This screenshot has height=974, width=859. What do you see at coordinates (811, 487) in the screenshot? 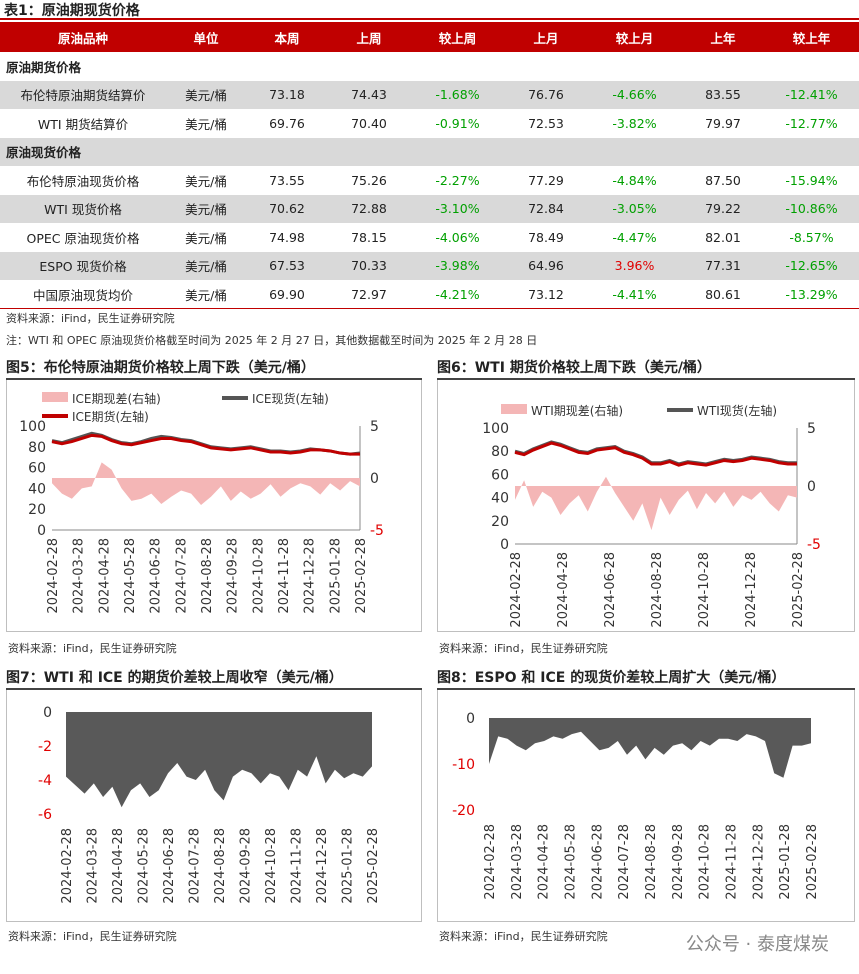
I see `y-right-tick: 0` at bounding box center [811, 487].